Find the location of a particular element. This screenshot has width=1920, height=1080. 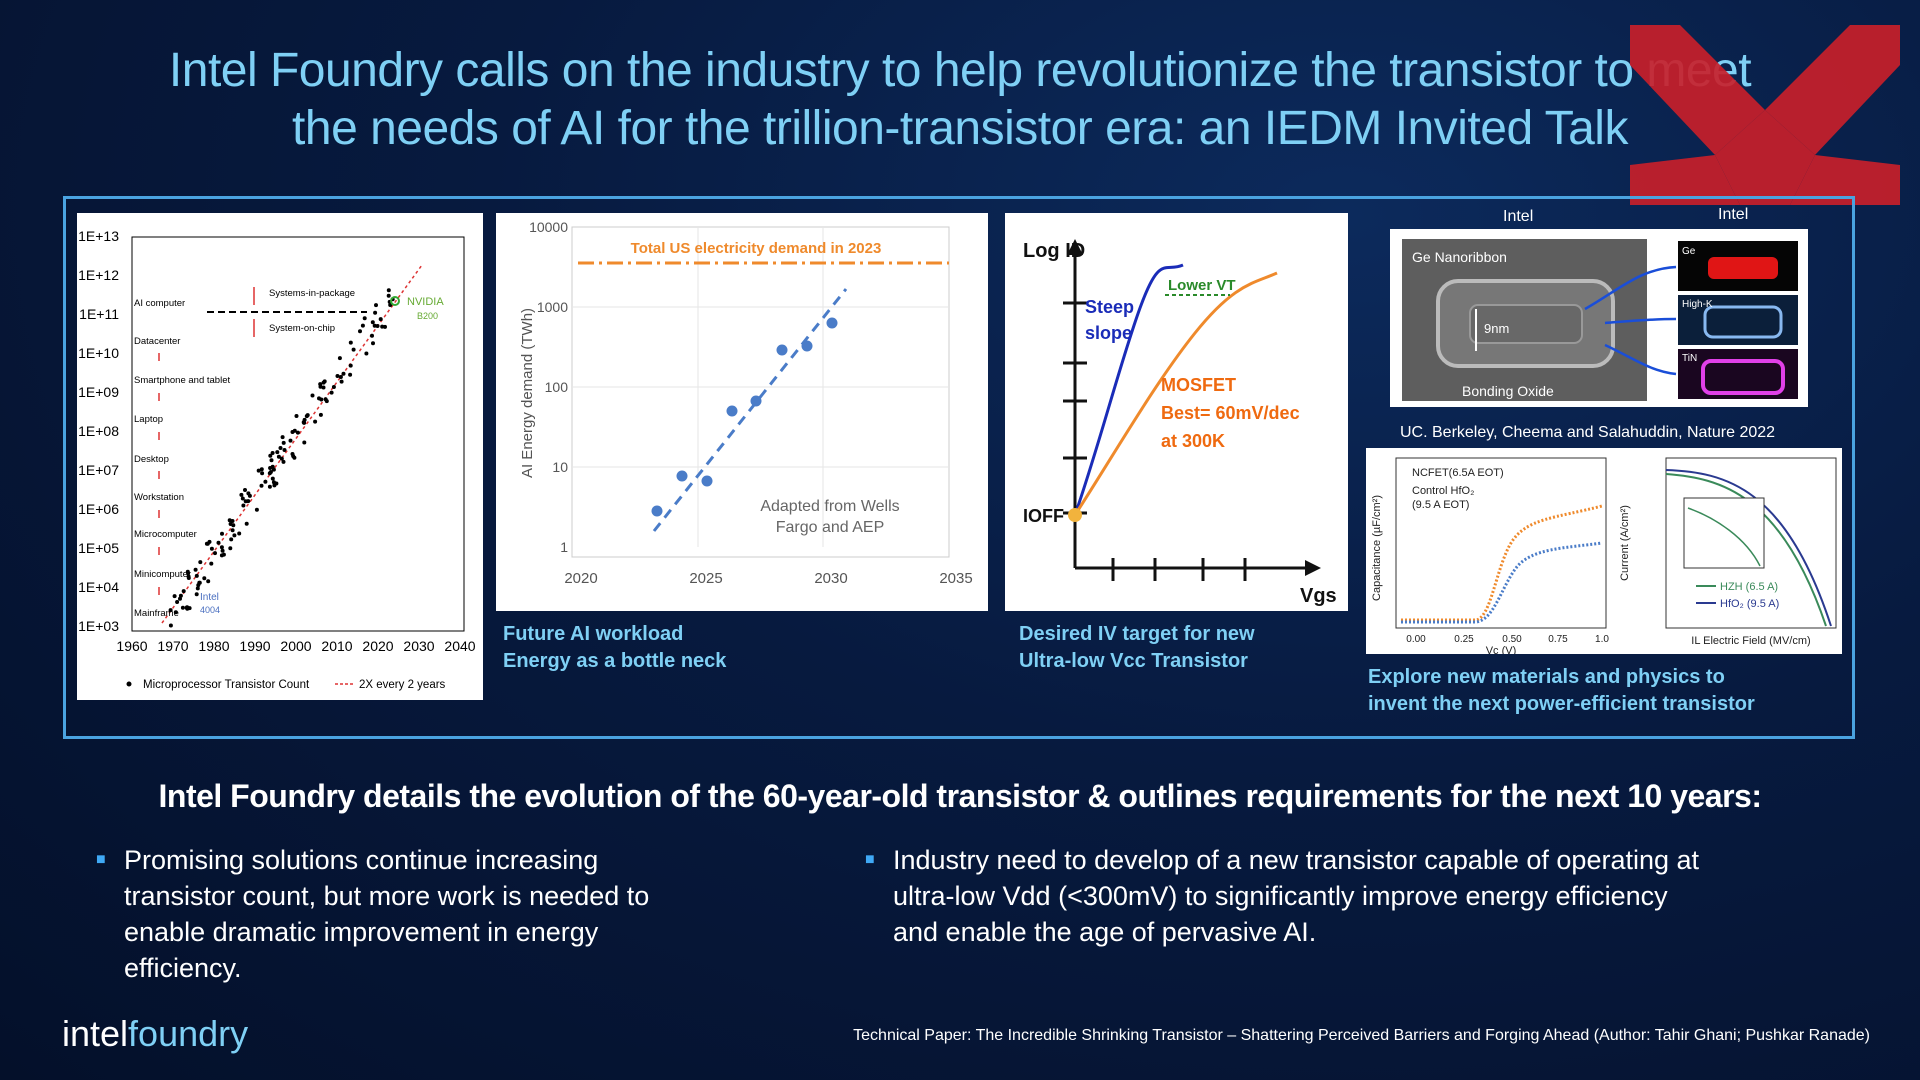

xtick: 2040 is located at coordinates (459, 646).